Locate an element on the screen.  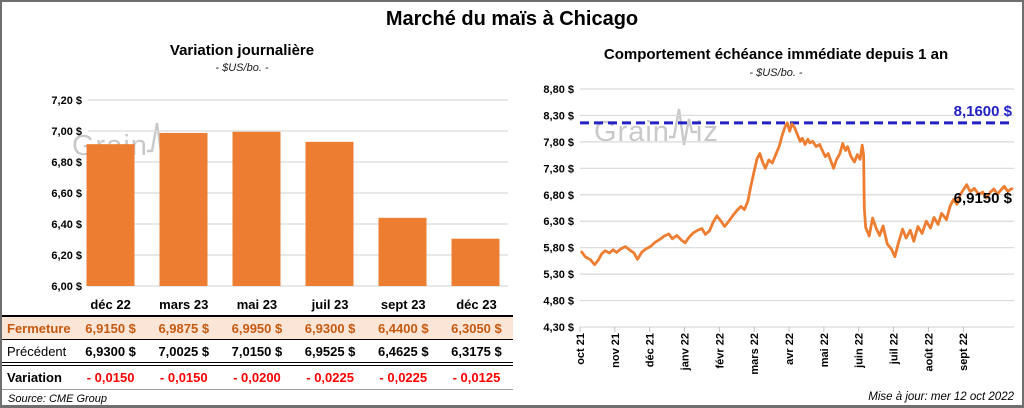
x-axis-label: mai 22 is located at coordinates (825, 350).